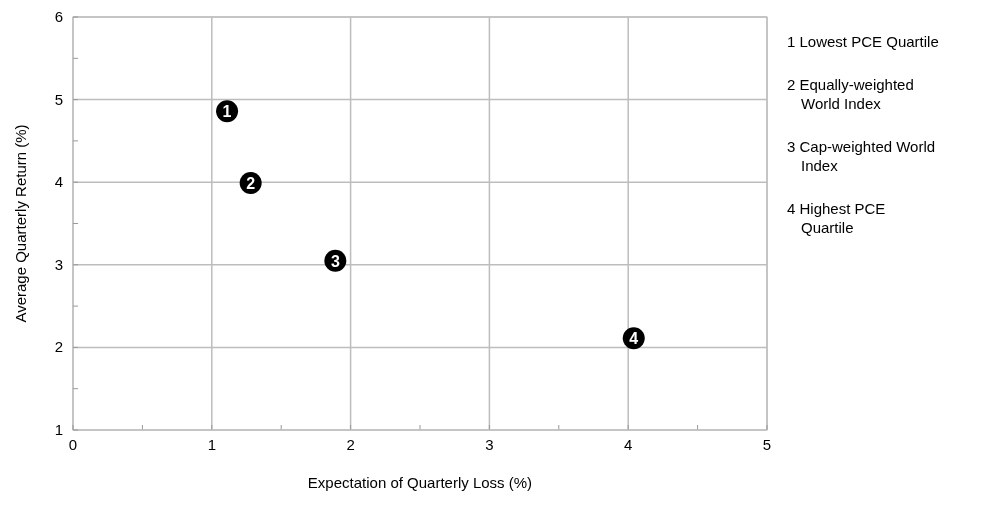  Describe the element at coordinates (251, 184) in the screenshot. I see `annotation: 2` at that location.